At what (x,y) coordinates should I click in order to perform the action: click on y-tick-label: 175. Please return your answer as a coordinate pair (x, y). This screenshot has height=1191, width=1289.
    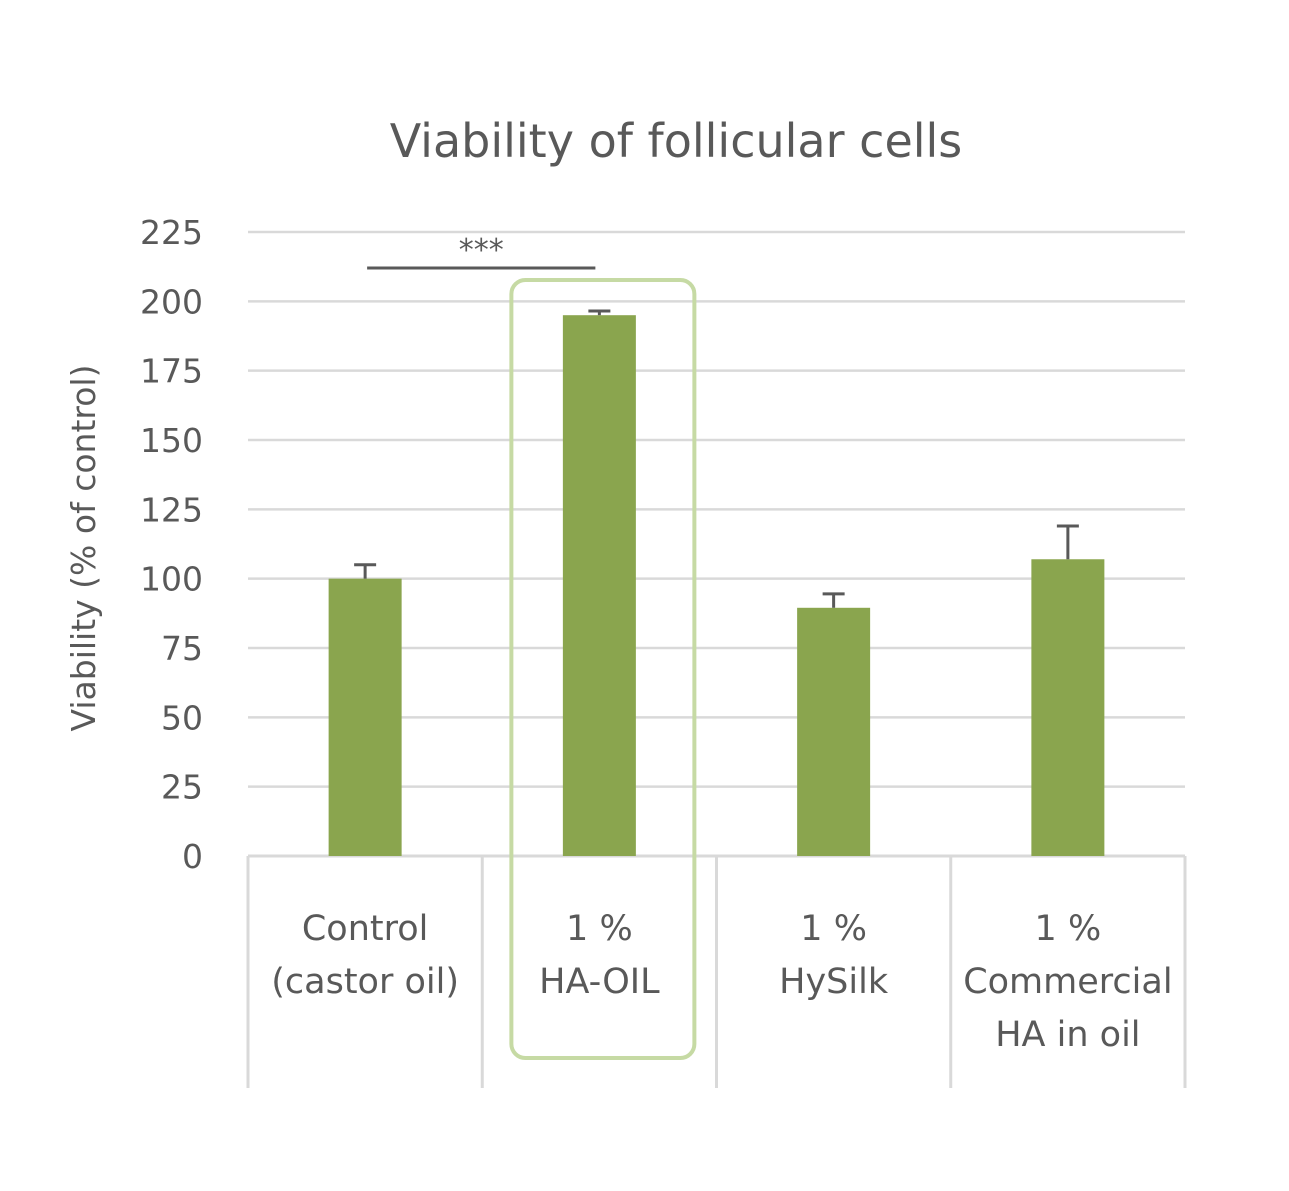
    Looking at the image, I should click on (171, 371).